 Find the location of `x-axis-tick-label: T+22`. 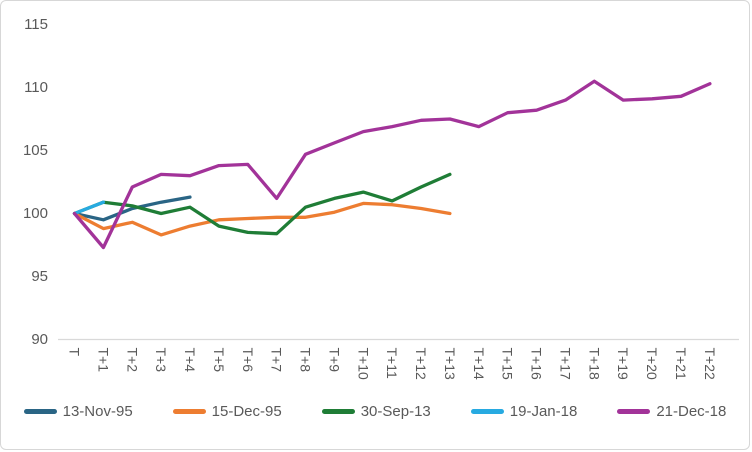

x-axis-tick-label: T+22 is located at coordinates (710, 364).